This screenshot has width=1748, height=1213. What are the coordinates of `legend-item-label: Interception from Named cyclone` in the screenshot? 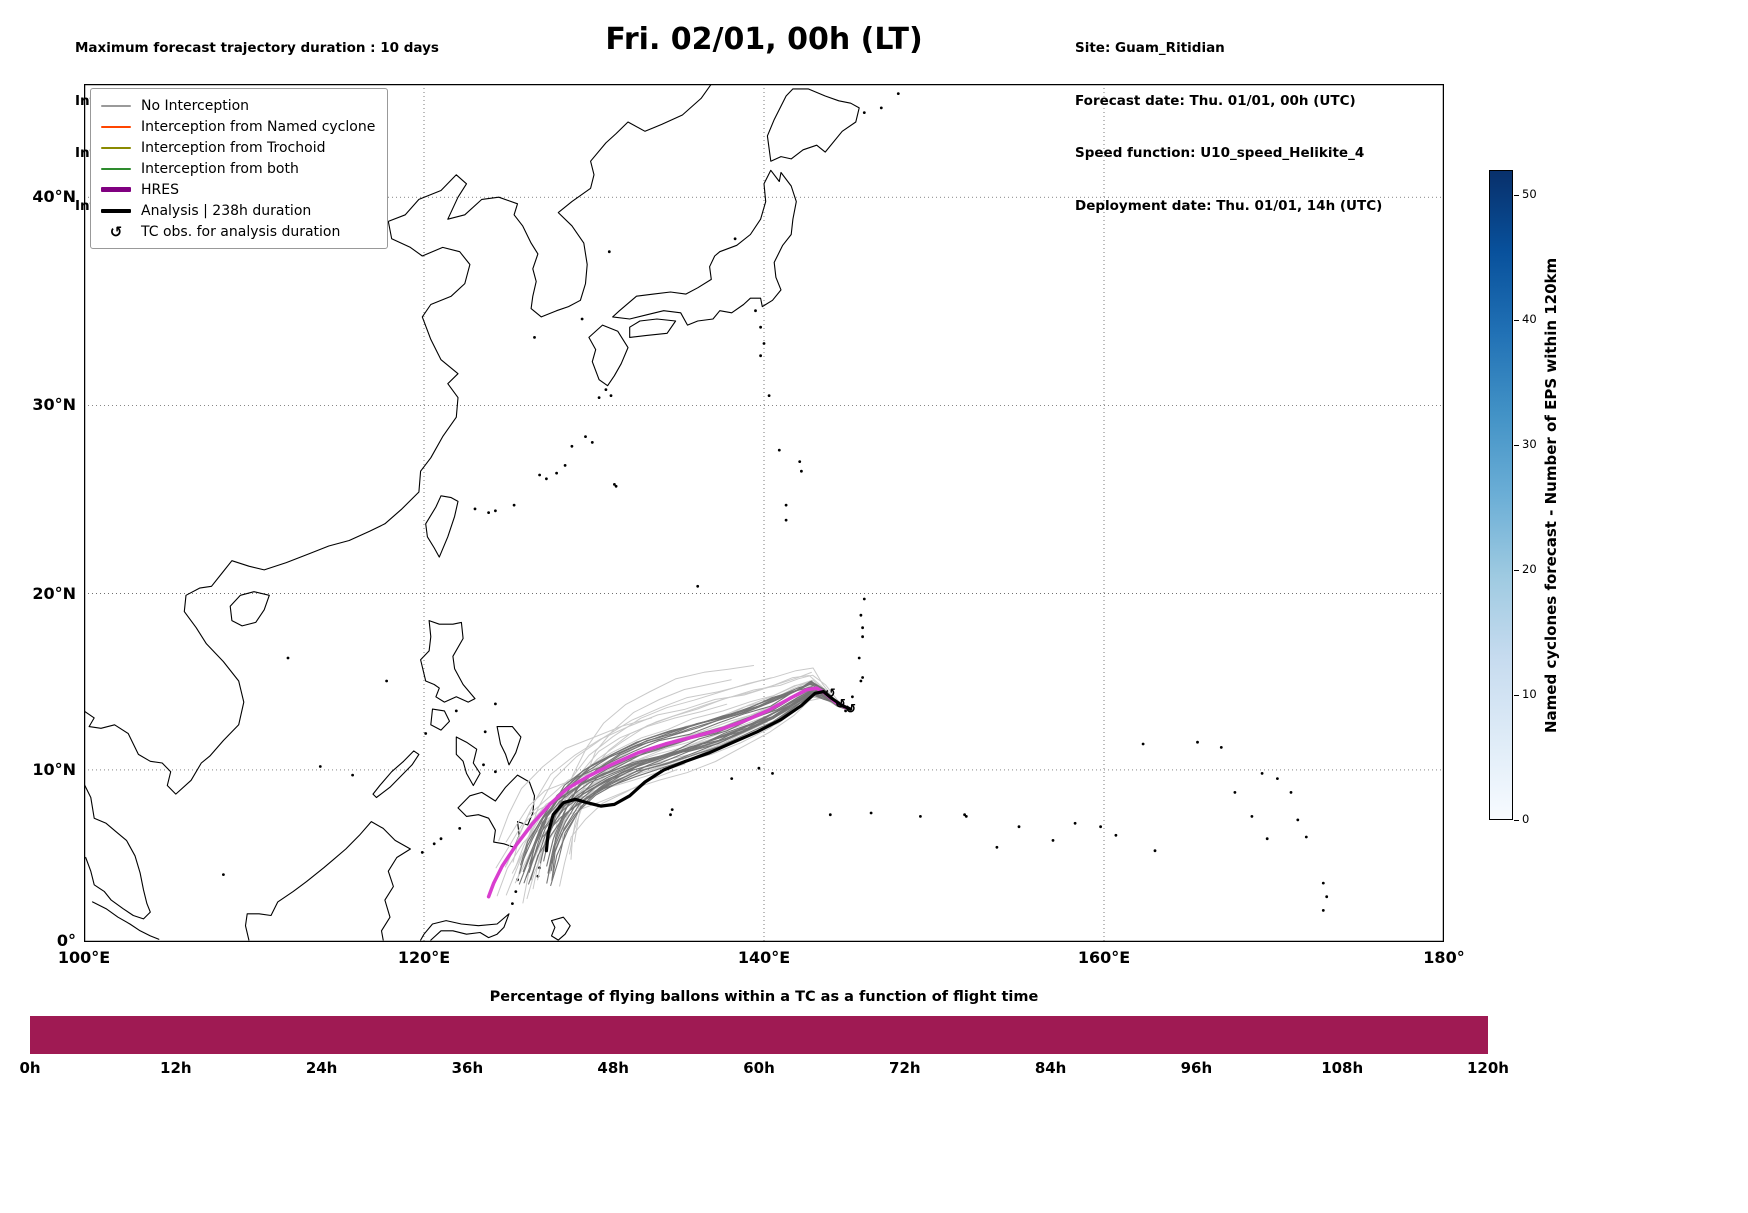 It's located at (258, 126).